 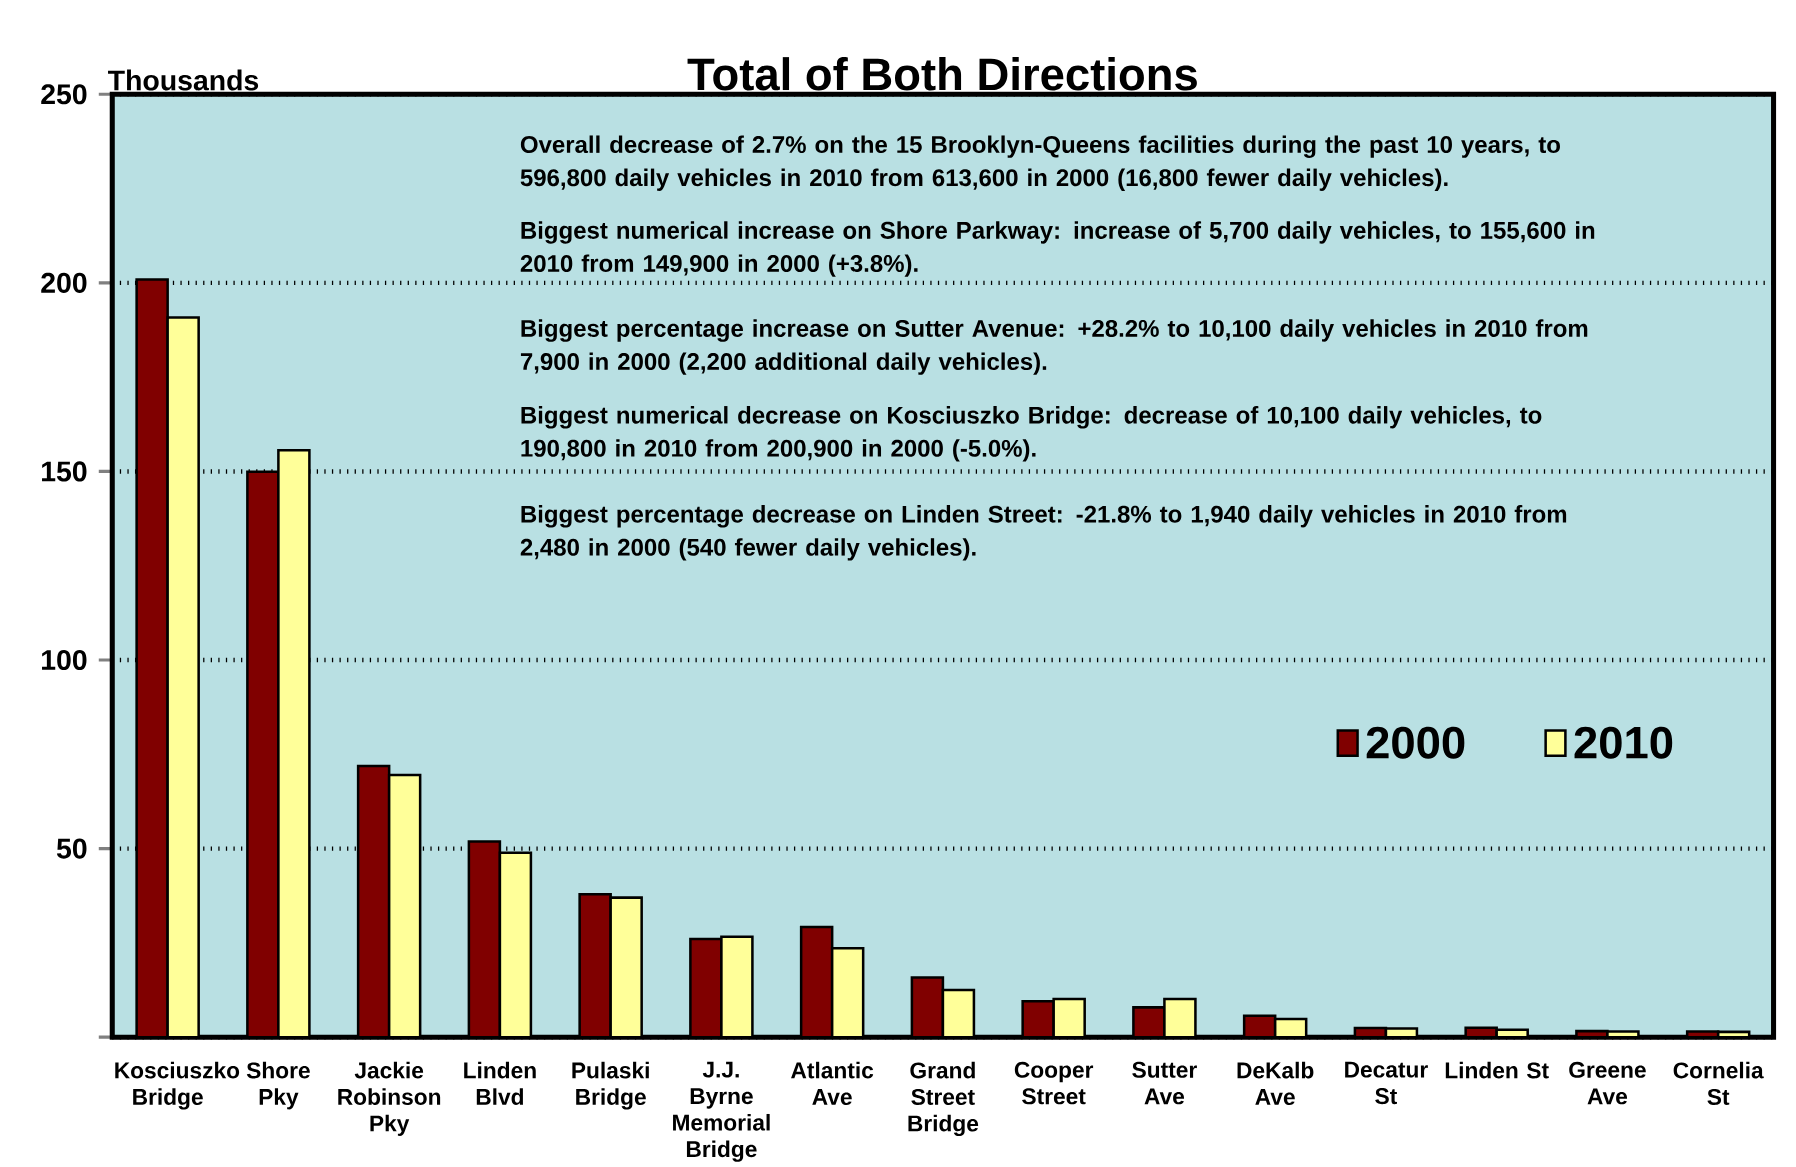 I want to click on x-tick-label: Jackie Robinson Pky, so click(x=389, y=1098).